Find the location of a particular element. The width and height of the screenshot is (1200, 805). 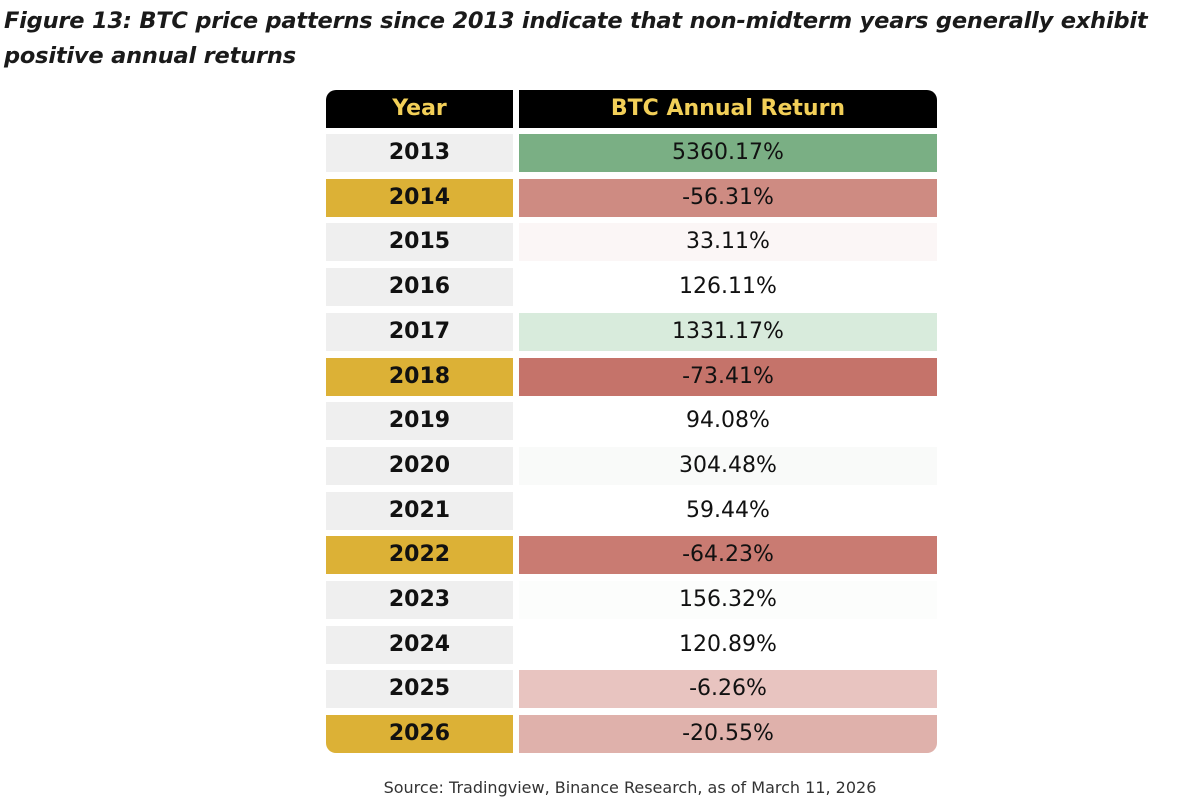

table-row: 2021 59.44% is located at coordinates (631, 511).